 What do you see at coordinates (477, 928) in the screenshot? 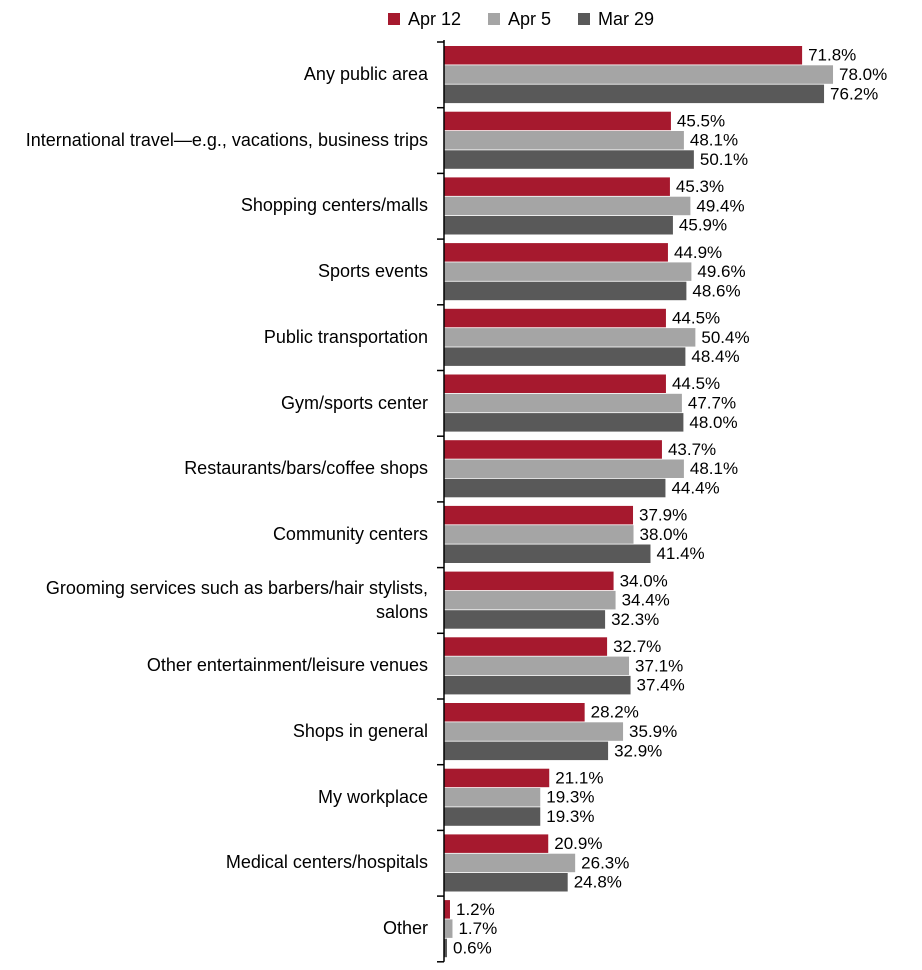
I see `value-label: 1.7%` at bounding box center [477, 928].